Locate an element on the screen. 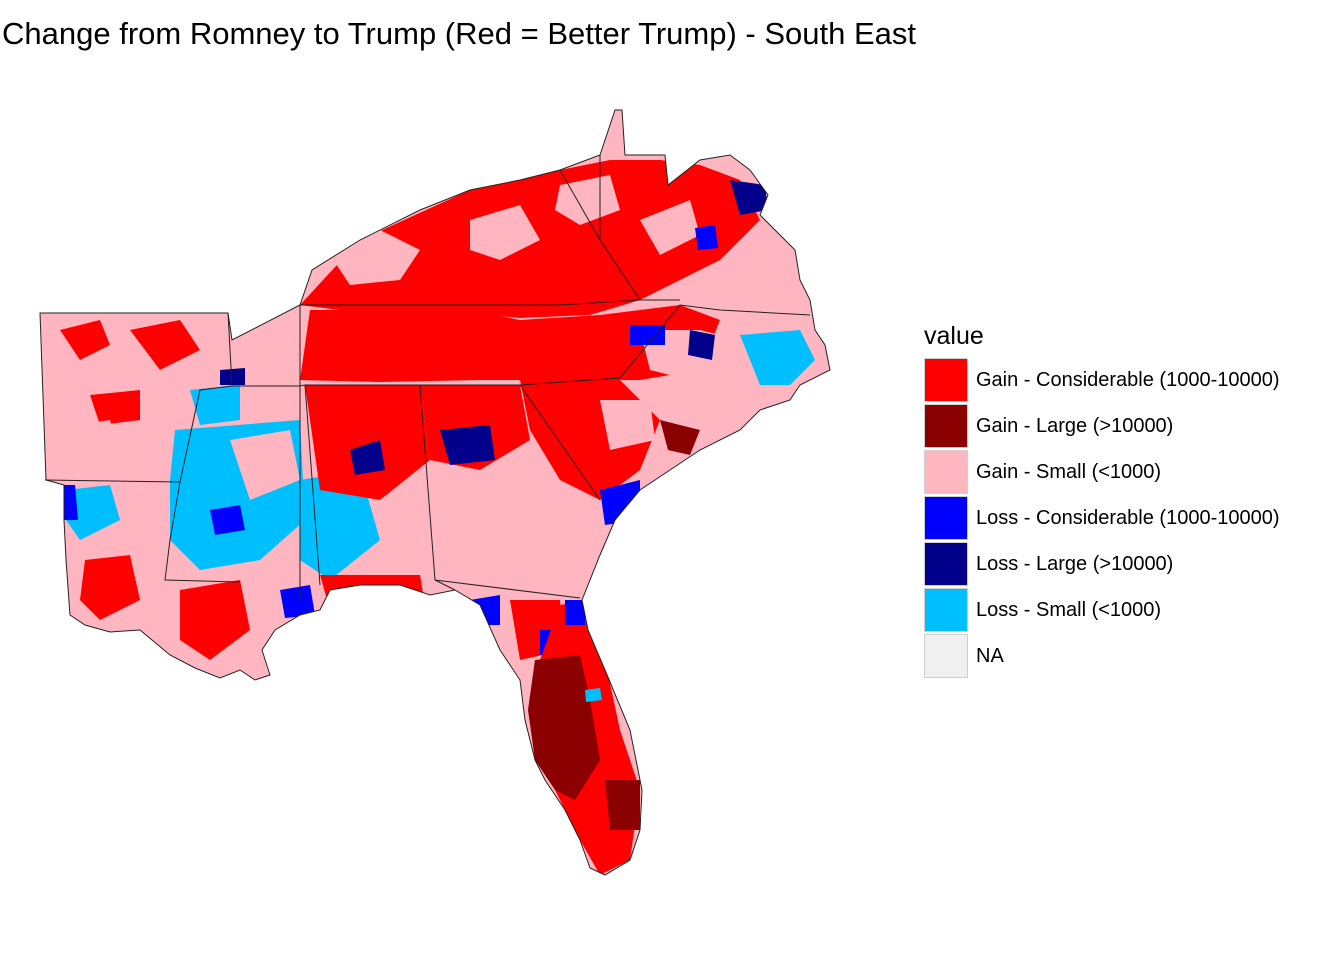 This screenshot has width=1344, height=960. legend-item: Gain - Considerable (1000-10000) is located at coordinates (1102, 380).